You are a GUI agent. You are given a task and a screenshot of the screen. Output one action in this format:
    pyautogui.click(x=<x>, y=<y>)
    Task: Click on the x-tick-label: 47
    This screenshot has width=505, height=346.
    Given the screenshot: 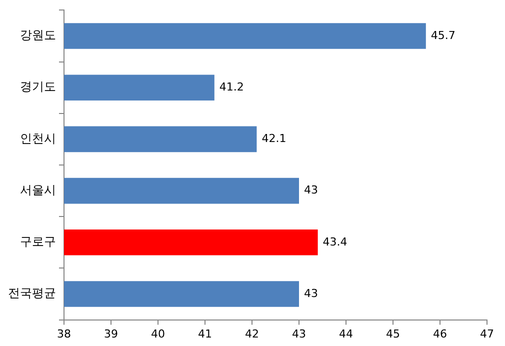 What is the action you would take?
    pyautogui.click(x=487, y=333)
    